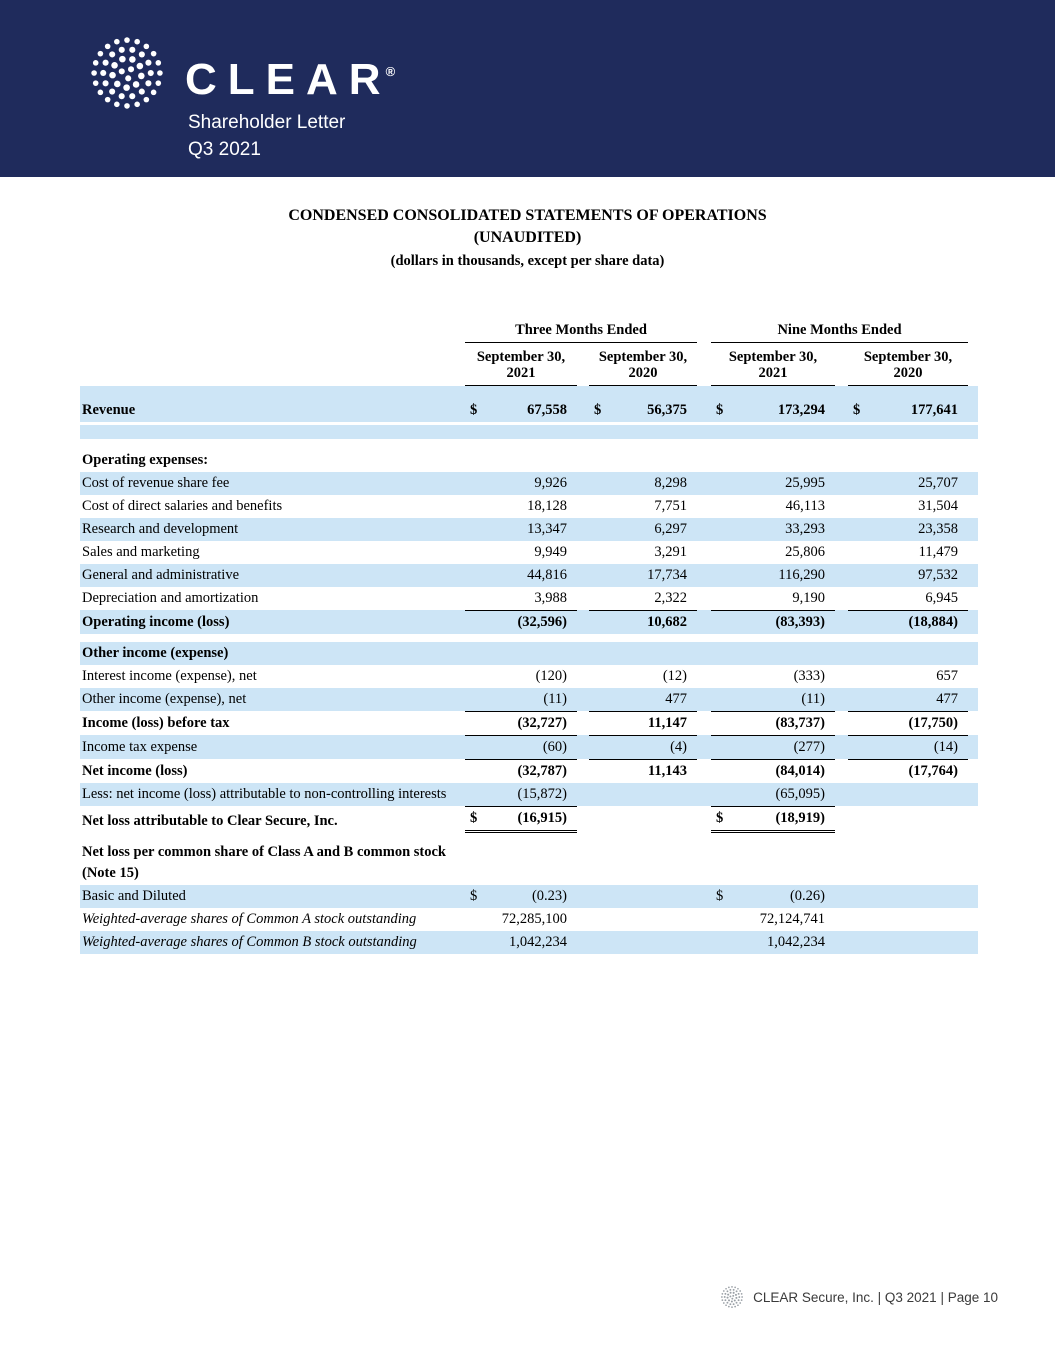 The height and width of the screenshot is (1365, 1055). I want to click on cell-value: (32,727), so click(542, 723).